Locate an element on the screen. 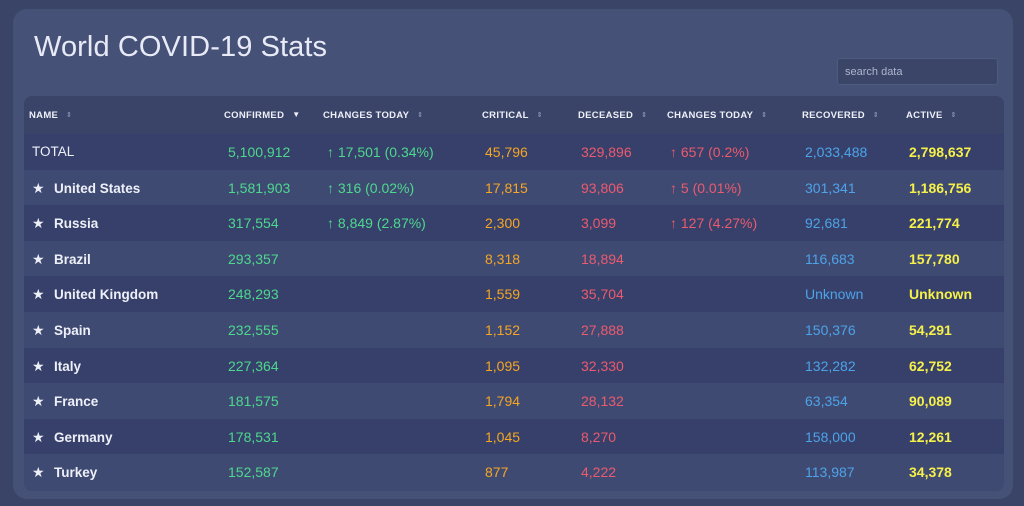  header-critical: CRITICAL ⇕ is located at coordinates (512, 115).